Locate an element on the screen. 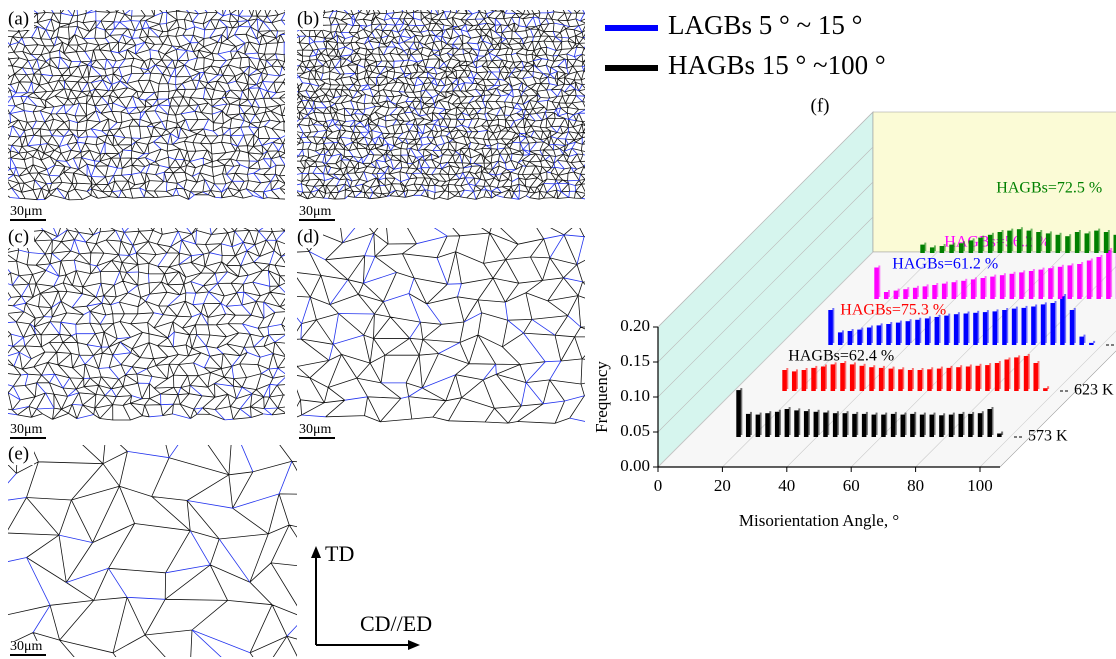 The height and width of the screenshot is (659, 1116). annotation: HAGBs=62.4 % is located at coordinates (841, 356).